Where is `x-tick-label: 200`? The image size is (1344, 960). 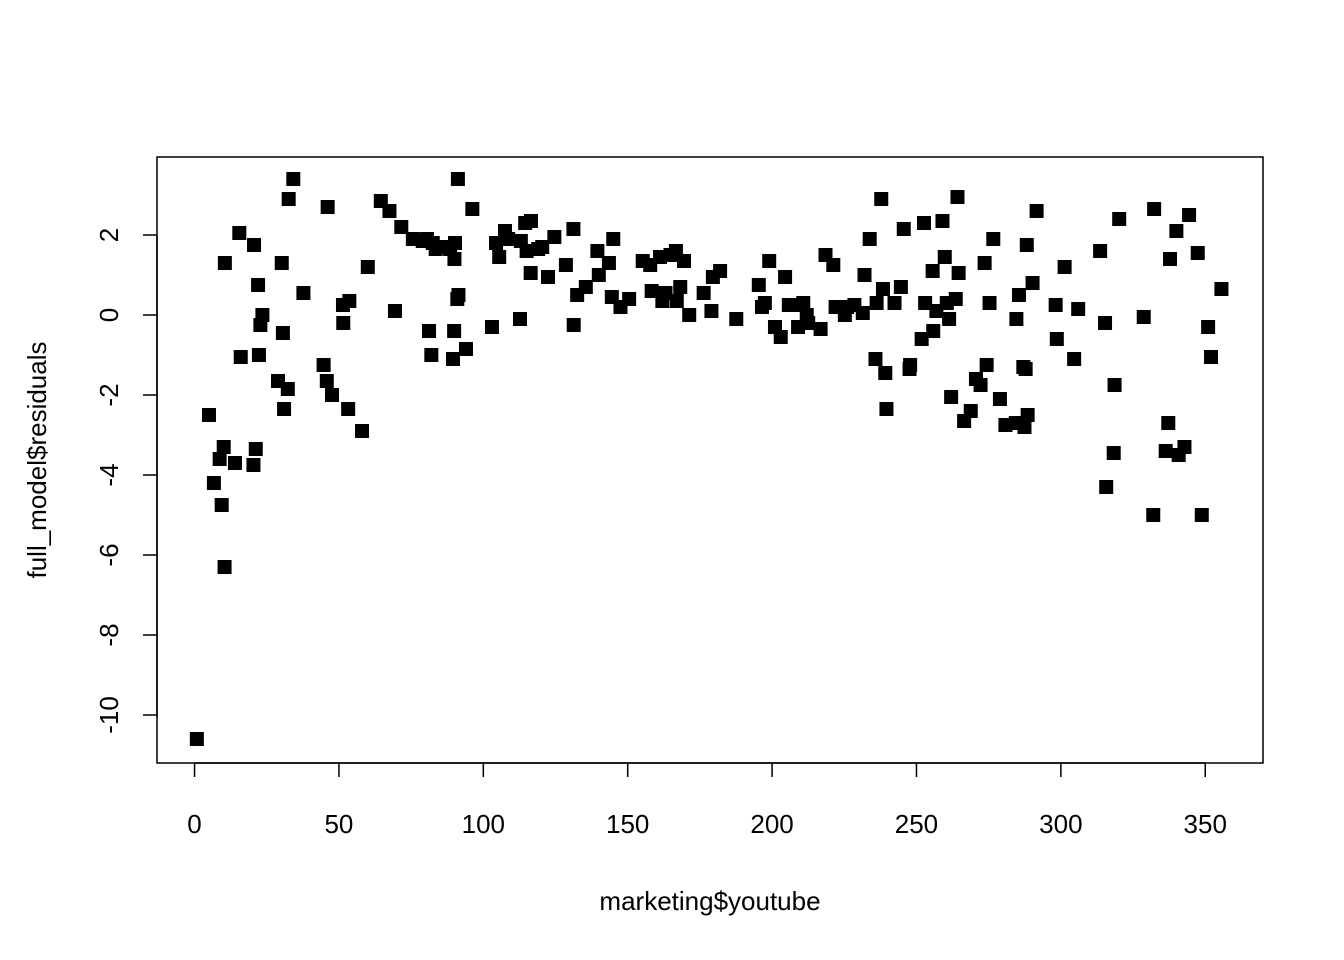
x-tick-label: 200 is located at coordinates (771, 824).